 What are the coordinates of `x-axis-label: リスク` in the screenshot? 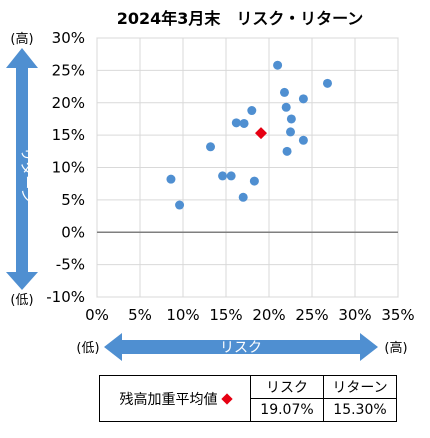 It's located at (241, 348).